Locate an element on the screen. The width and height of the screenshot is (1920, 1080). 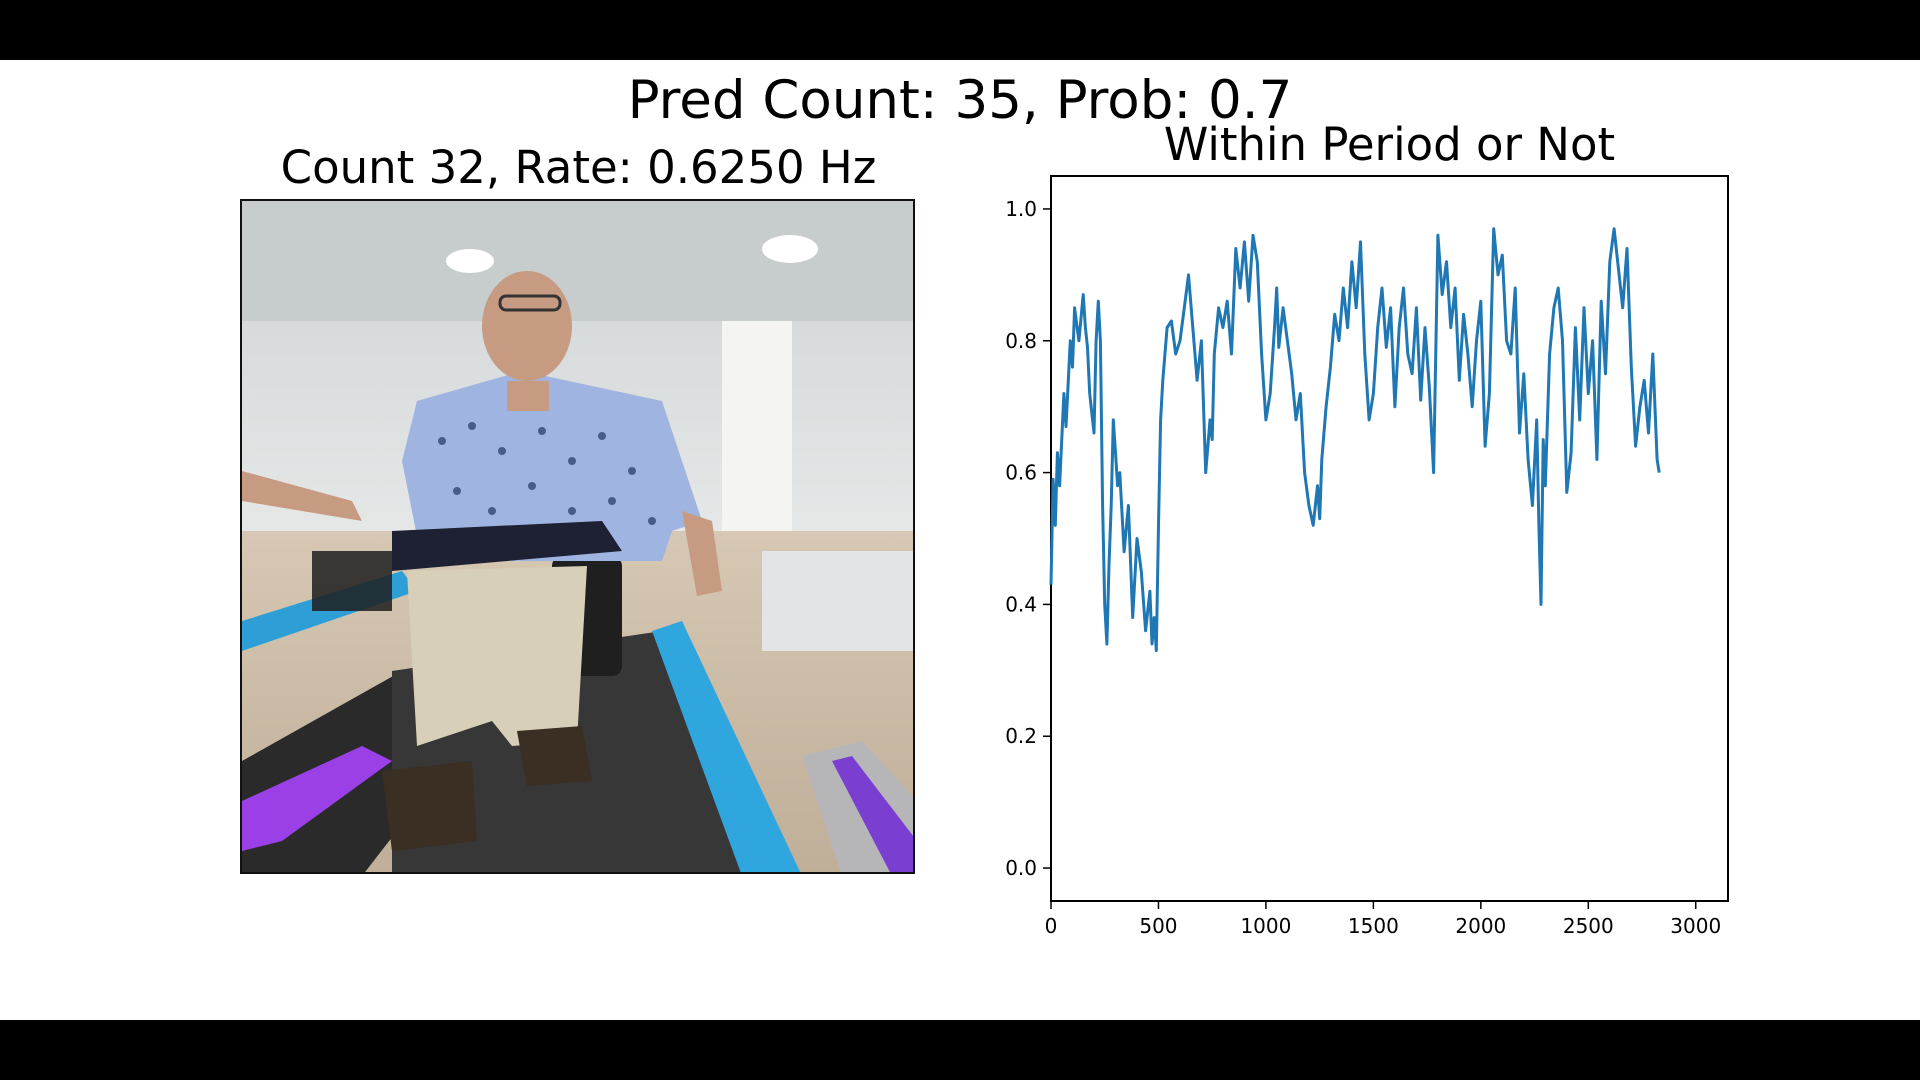
figure-title: Pred Count: 35, Prob: 0.7 is located at coordinates (960, 100).